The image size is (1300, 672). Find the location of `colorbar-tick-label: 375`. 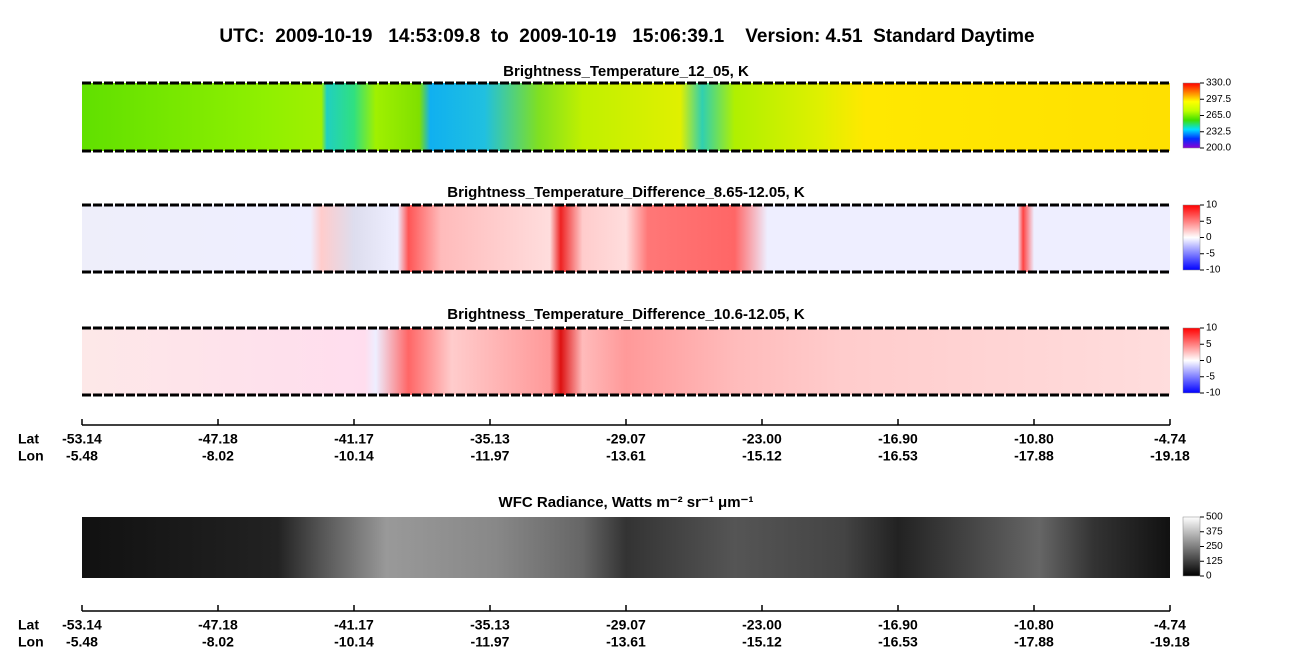

colorbar-tick-label: 375 is located at coordinates (1214, 531).